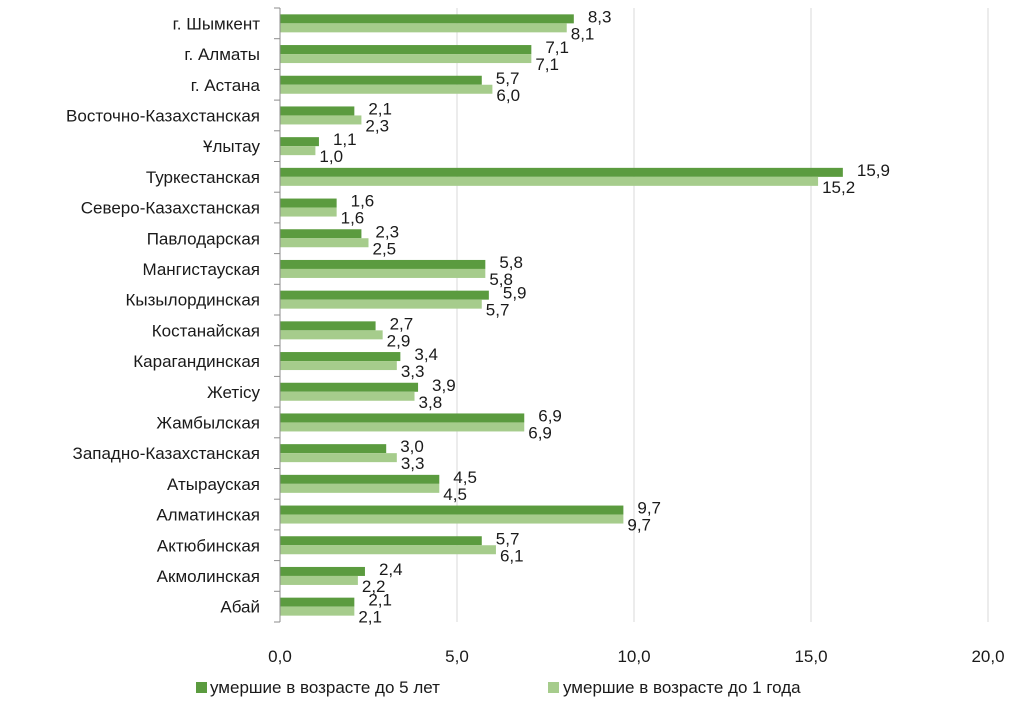  What do you see at coordinates (512, 555) in the screenshot?
I see `value-label-under1: 6,1` at bounding box center [512, 555].